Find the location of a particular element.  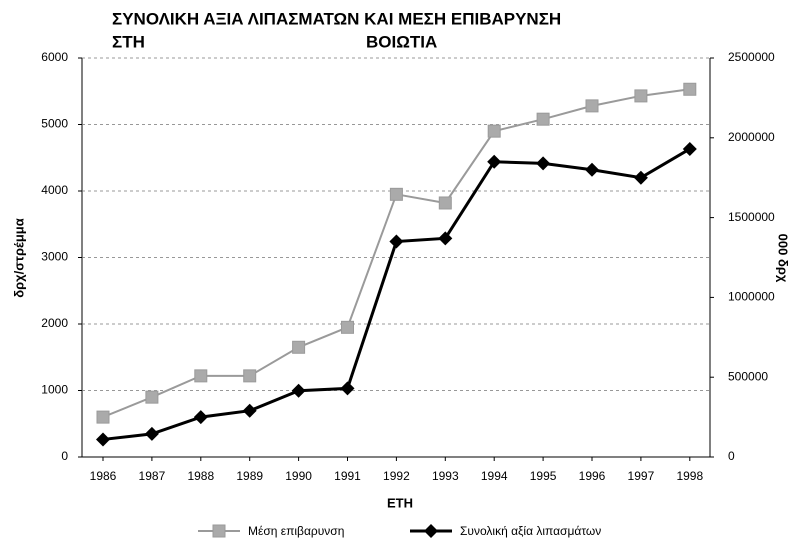

chart-title: ΣΤΗ is located at coordinates (128, 41).